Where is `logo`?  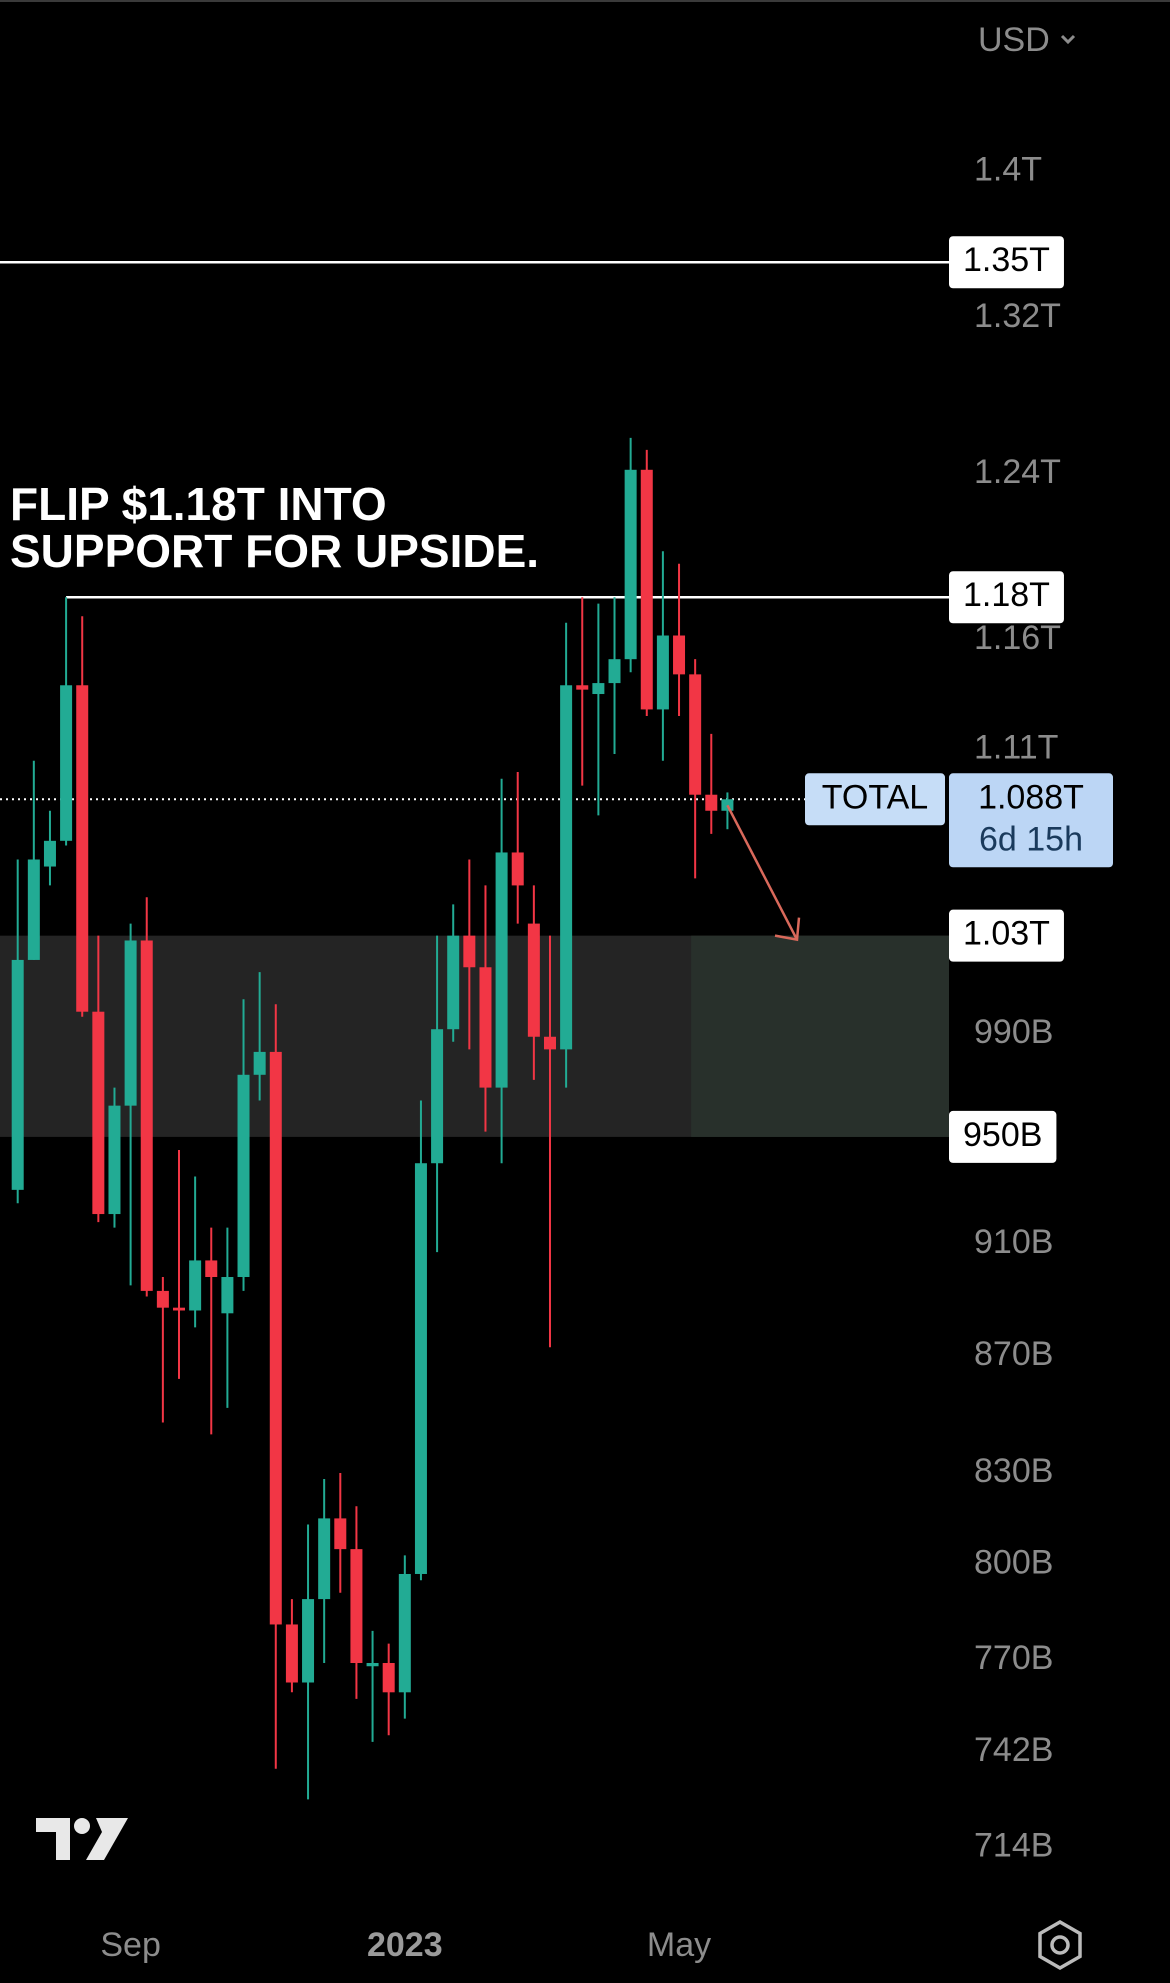
logo is located at coordinates (82, 1839).